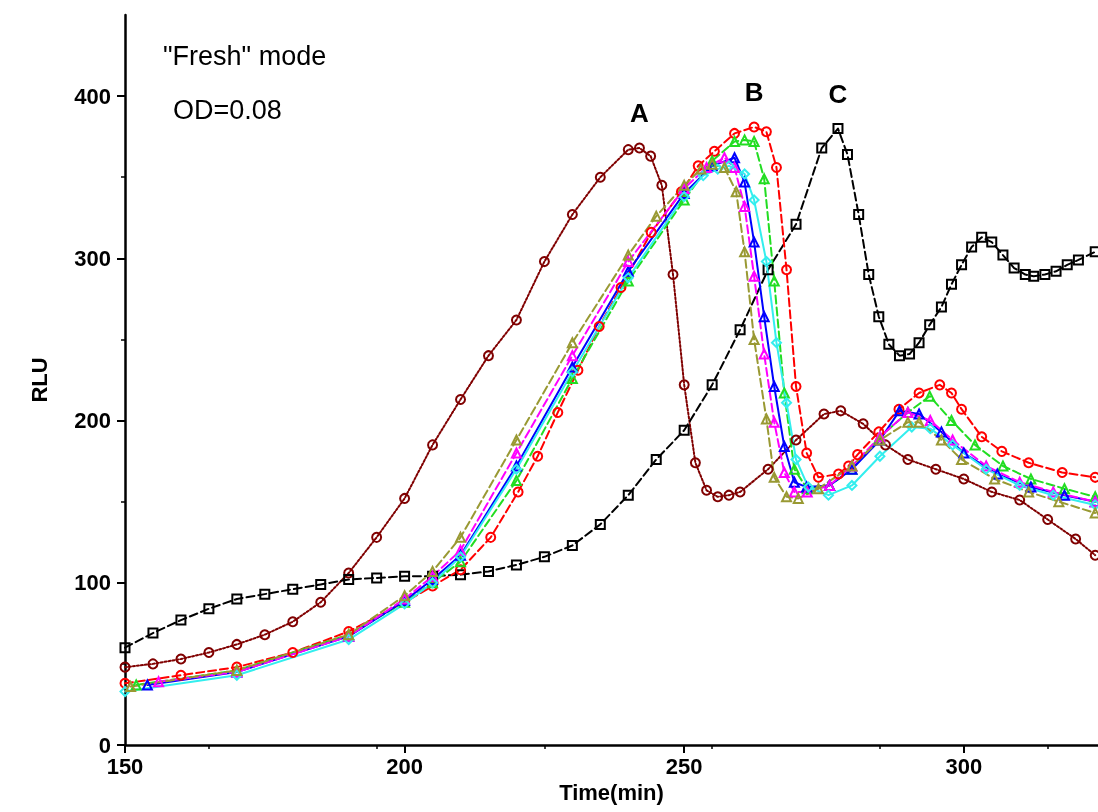  Describe the element at coordinates (611, 793) in the screenshot. I see `x-axis-title: Time(min)` at that location.